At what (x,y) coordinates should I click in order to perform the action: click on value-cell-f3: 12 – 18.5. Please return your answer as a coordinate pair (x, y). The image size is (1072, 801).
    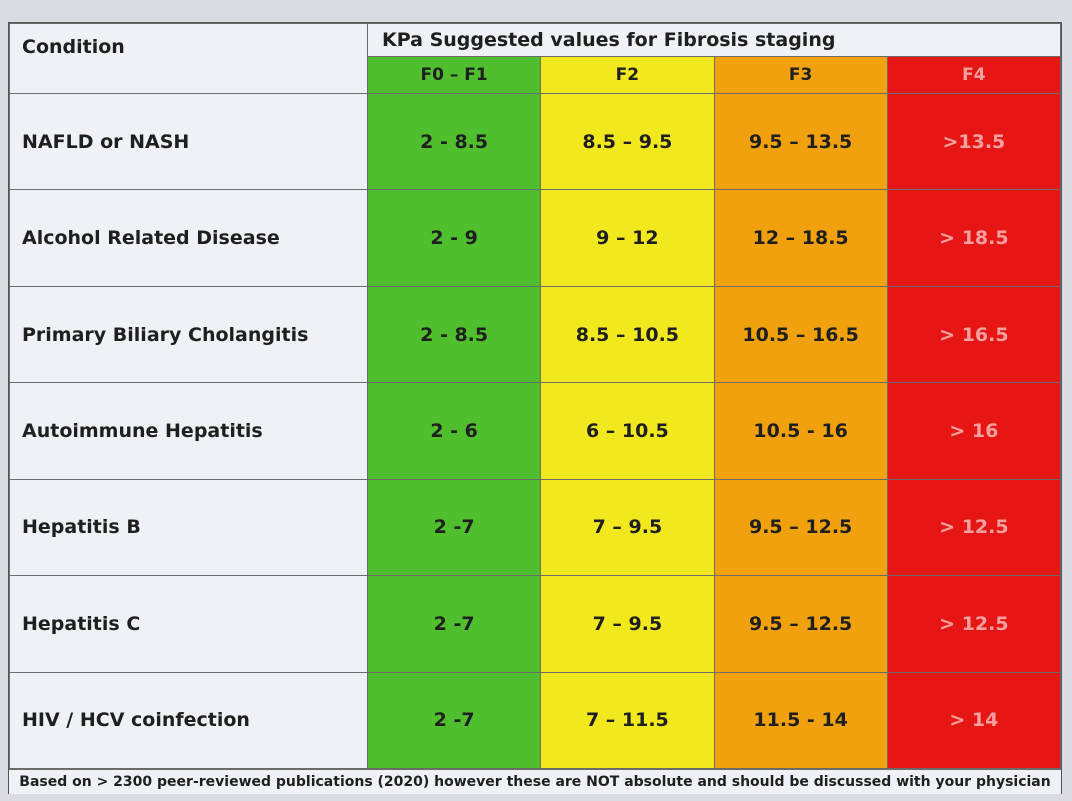
    Looking at the image, I should click on (800, 238).